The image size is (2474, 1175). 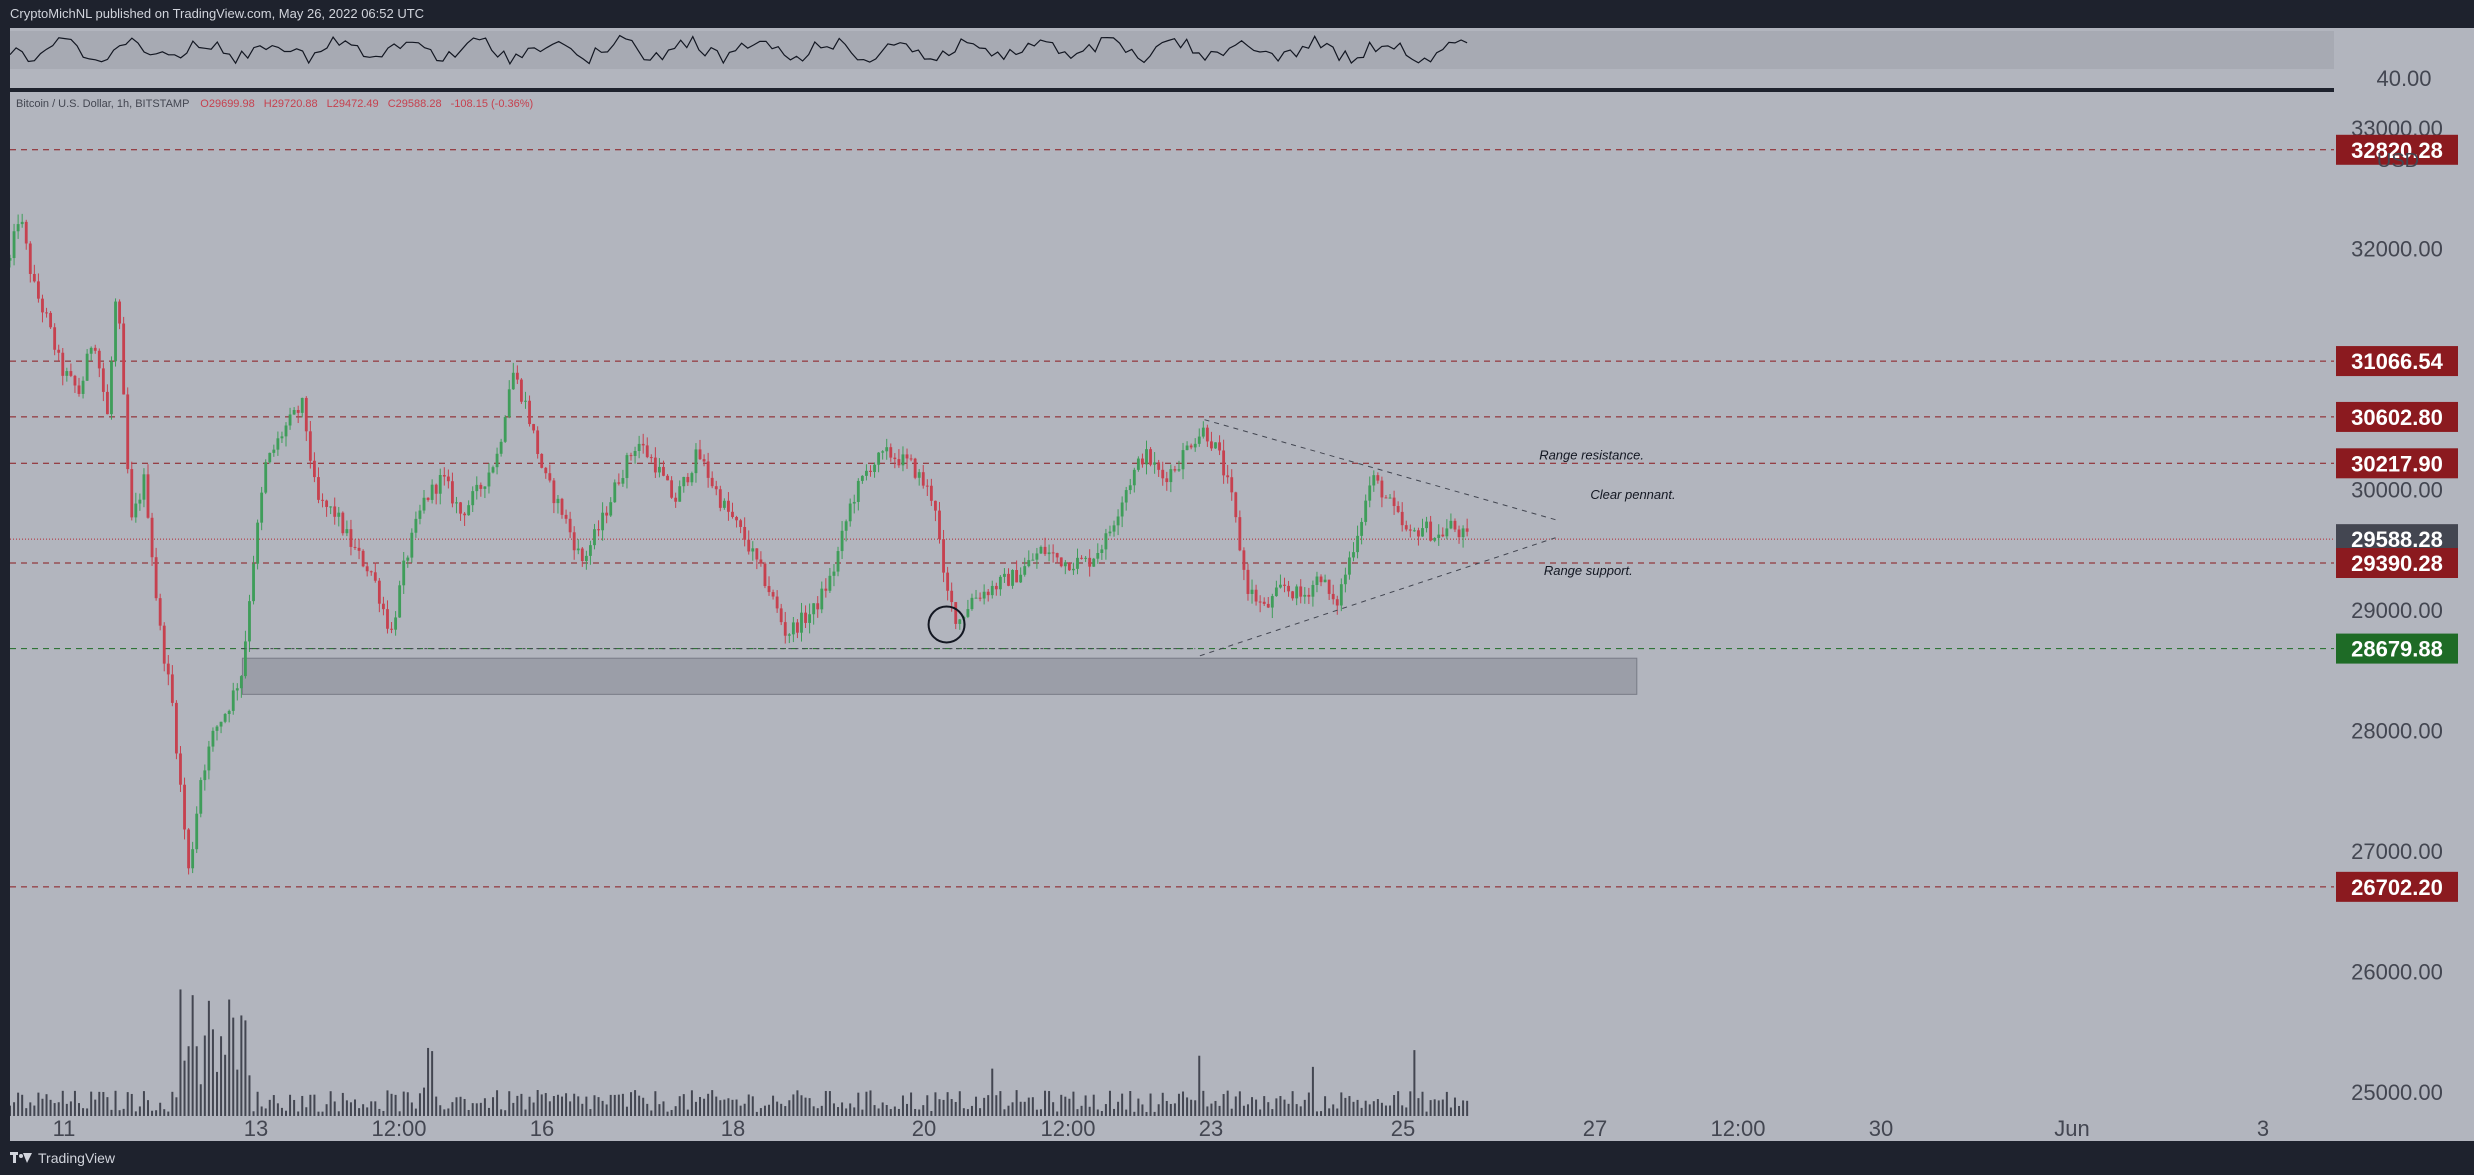 What do you see at coordinates (1380, 470) in the screenshot?
I see `pennant-upper-line` at bounding box center [1380, 470].